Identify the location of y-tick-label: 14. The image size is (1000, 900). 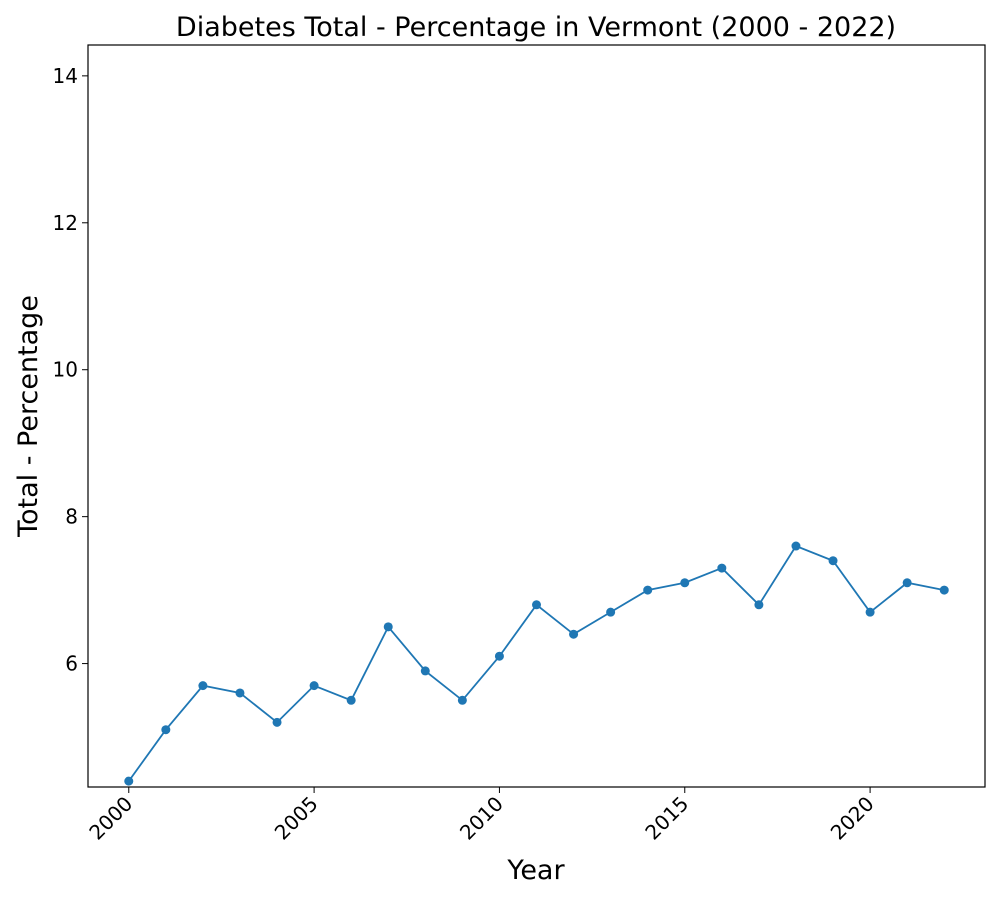
(65, 76).